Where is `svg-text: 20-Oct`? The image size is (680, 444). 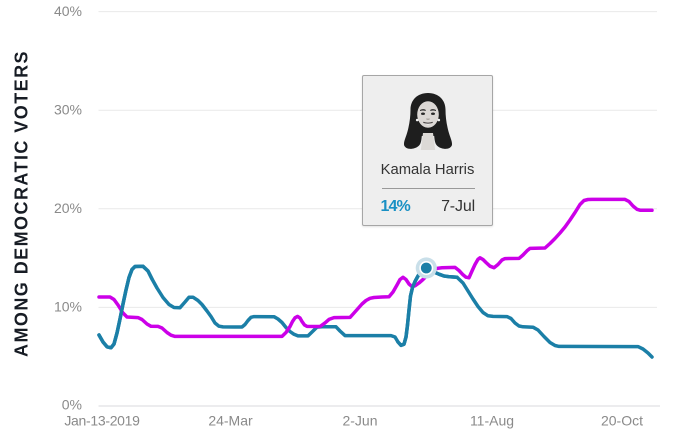
svg-text: 20-Oct is located at coordinates (622, 421).